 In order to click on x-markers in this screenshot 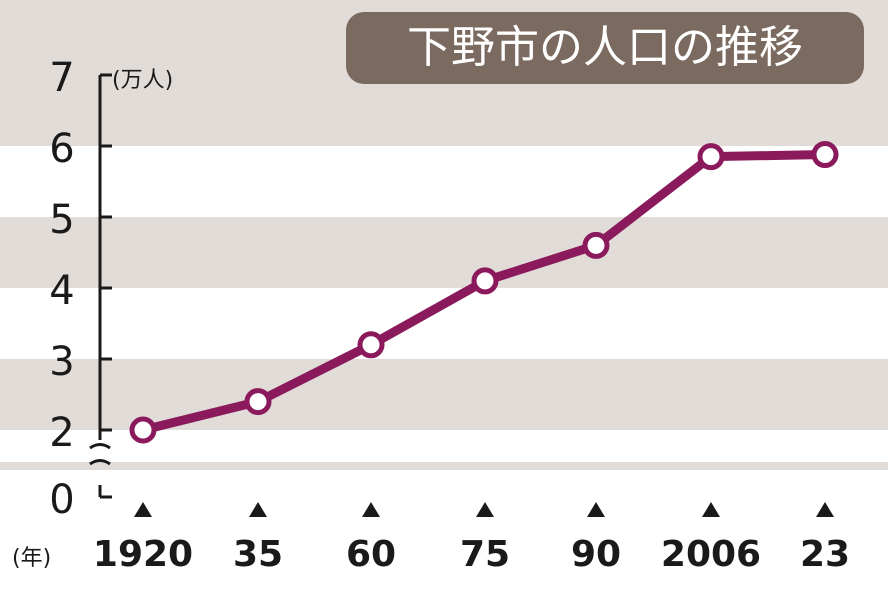, I will do `click(484, 509)`.